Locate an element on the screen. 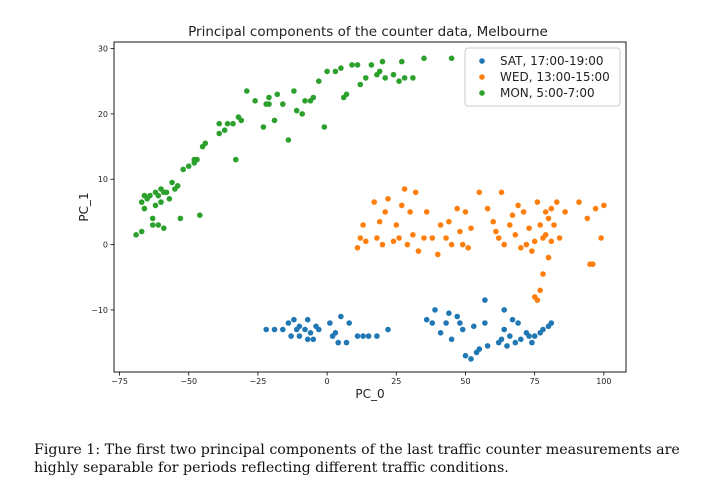 The width and height of the screenshot is (711, 484). y-tick-label: −10 is located at coordinates (99, 310).